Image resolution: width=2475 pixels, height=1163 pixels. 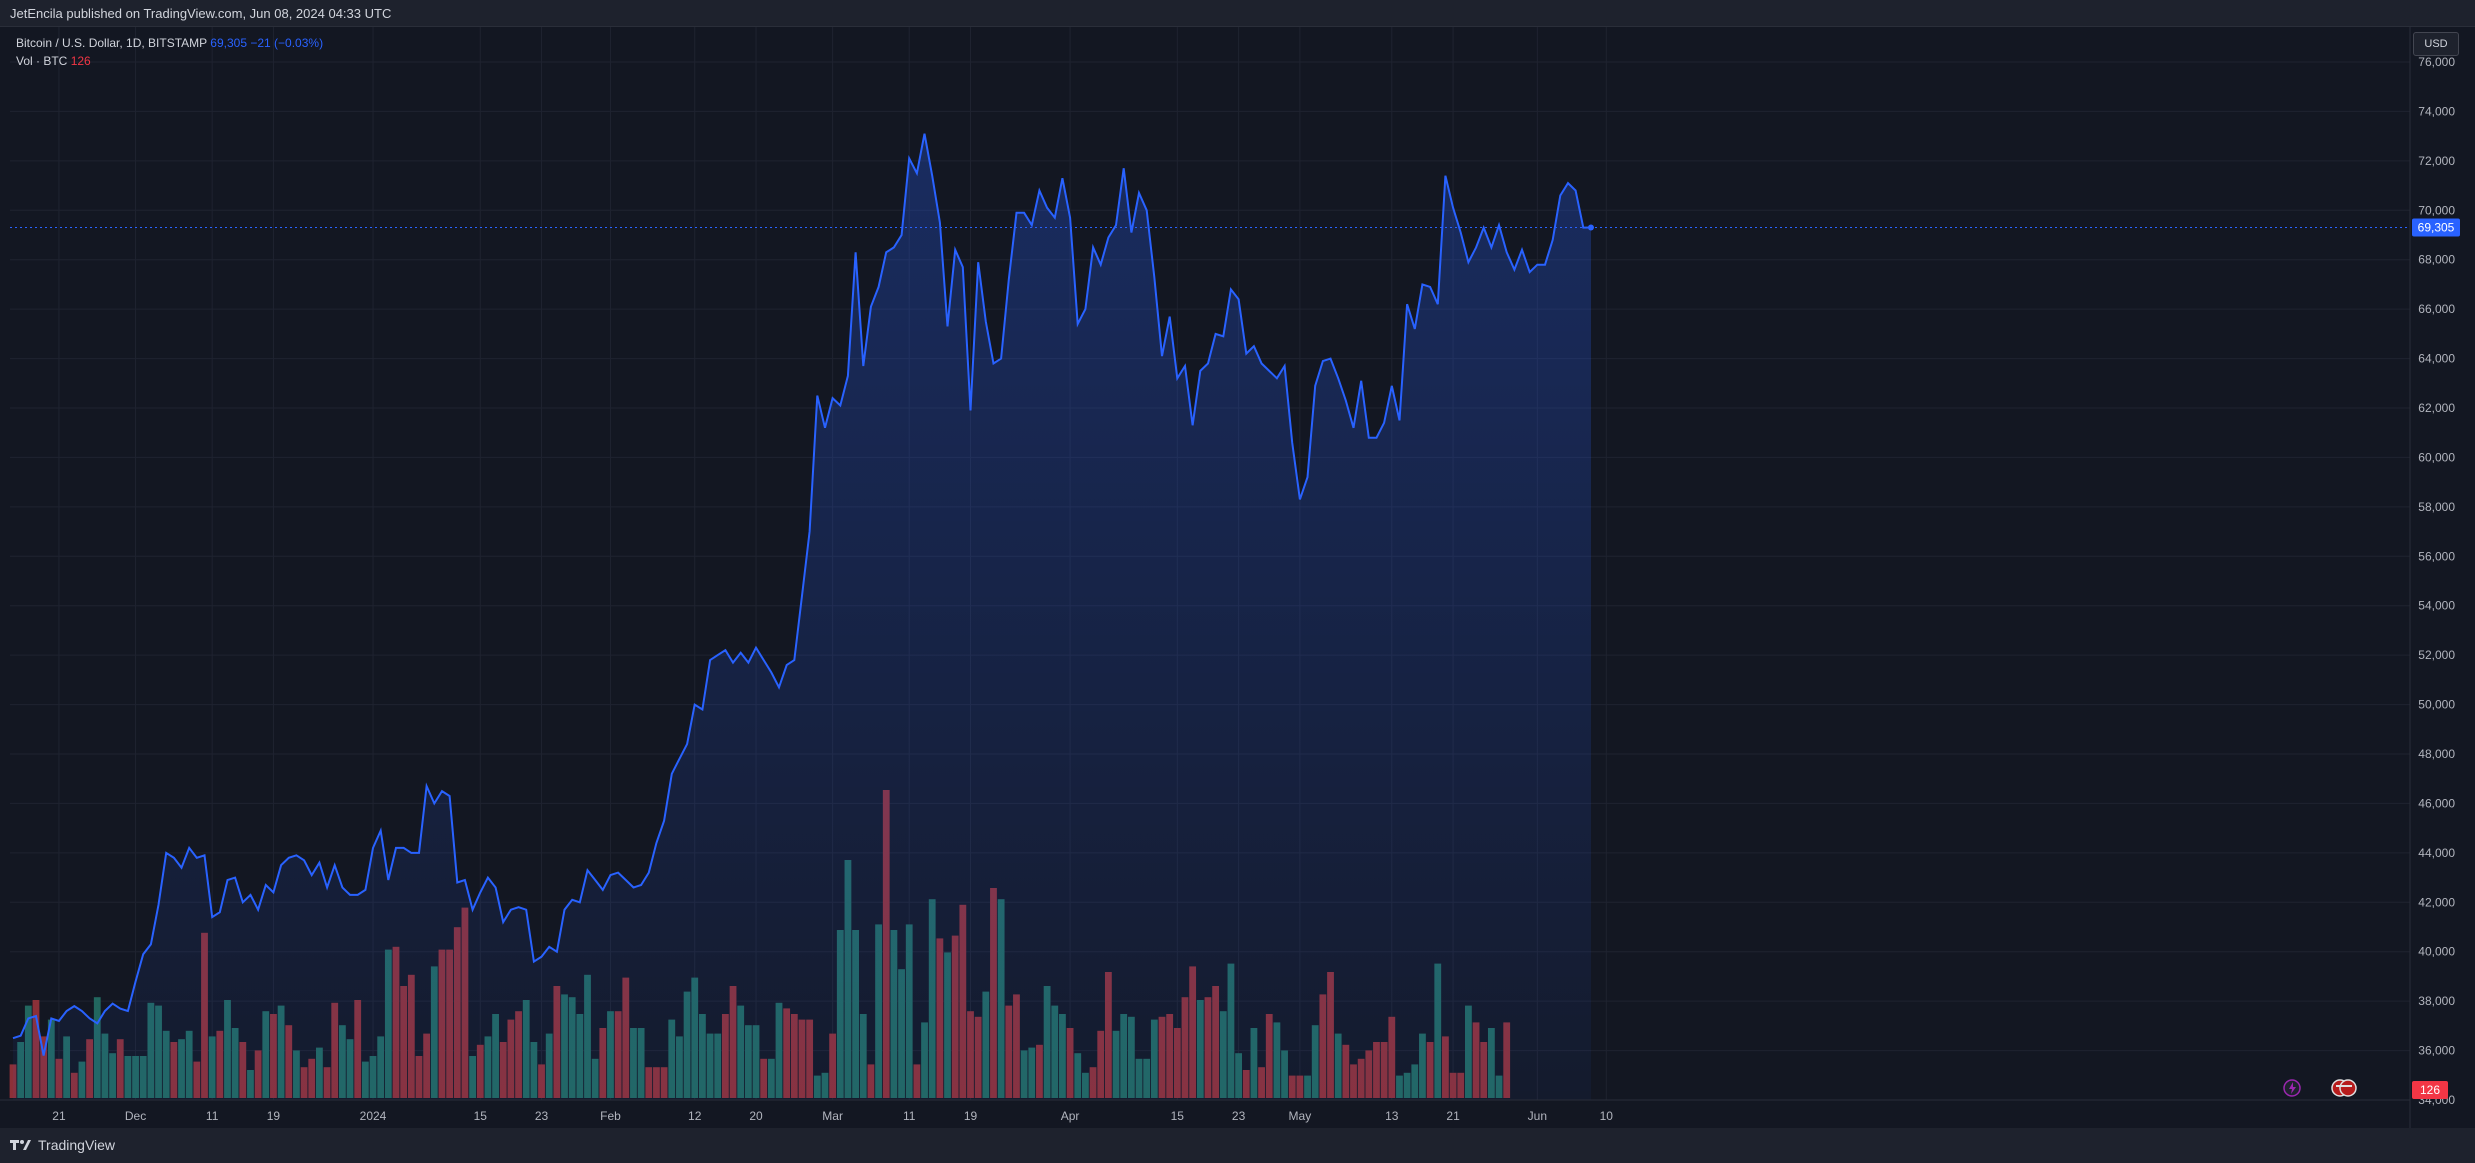 I want to click on y-tick-label: 36,000, so click(x=2436, y=1051).